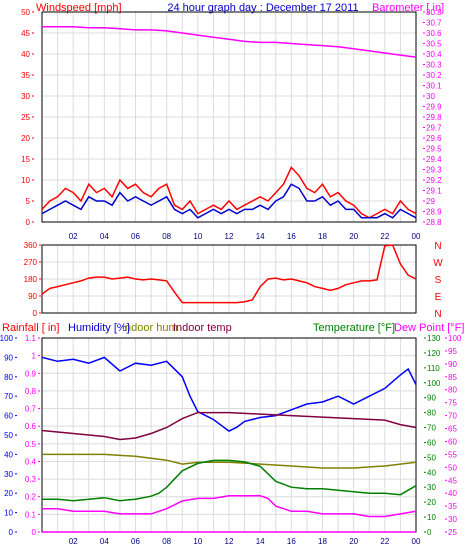 The width and height of the screenshot is (469, 555). What do you see at coordinates (431, 413) in the screenshot?
I see `temperature-tick-label: 80` at bounding box center [431, 413].